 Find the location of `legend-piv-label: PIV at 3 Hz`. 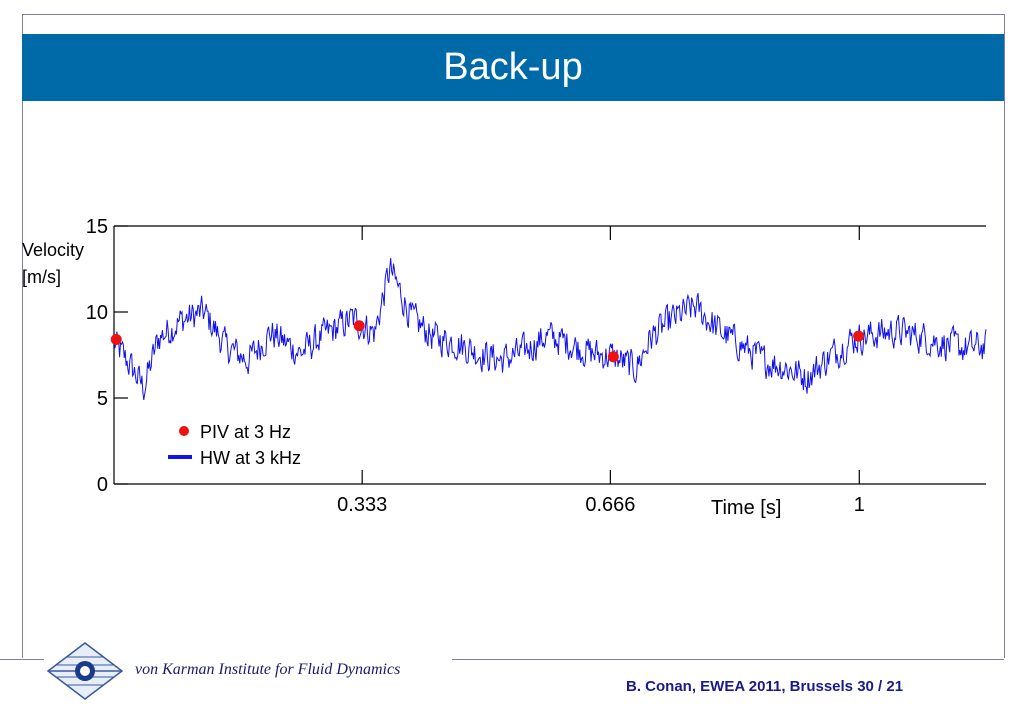

legend-piv-label: PIV at 3 Hz is located at coordinates (245, 432).